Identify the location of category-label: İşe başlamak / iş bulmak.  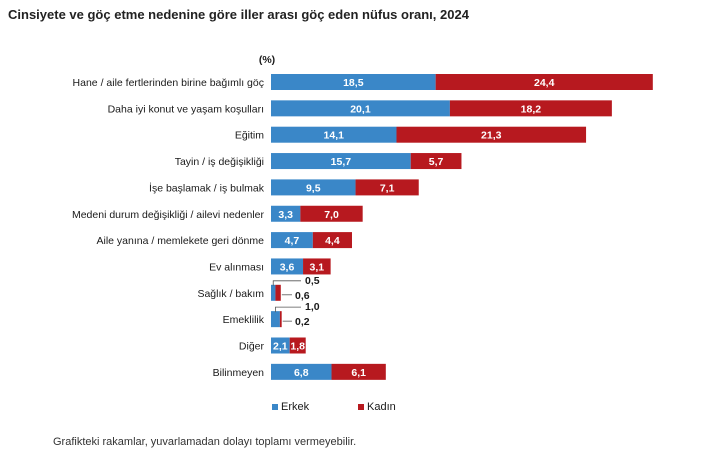
(207, 187).